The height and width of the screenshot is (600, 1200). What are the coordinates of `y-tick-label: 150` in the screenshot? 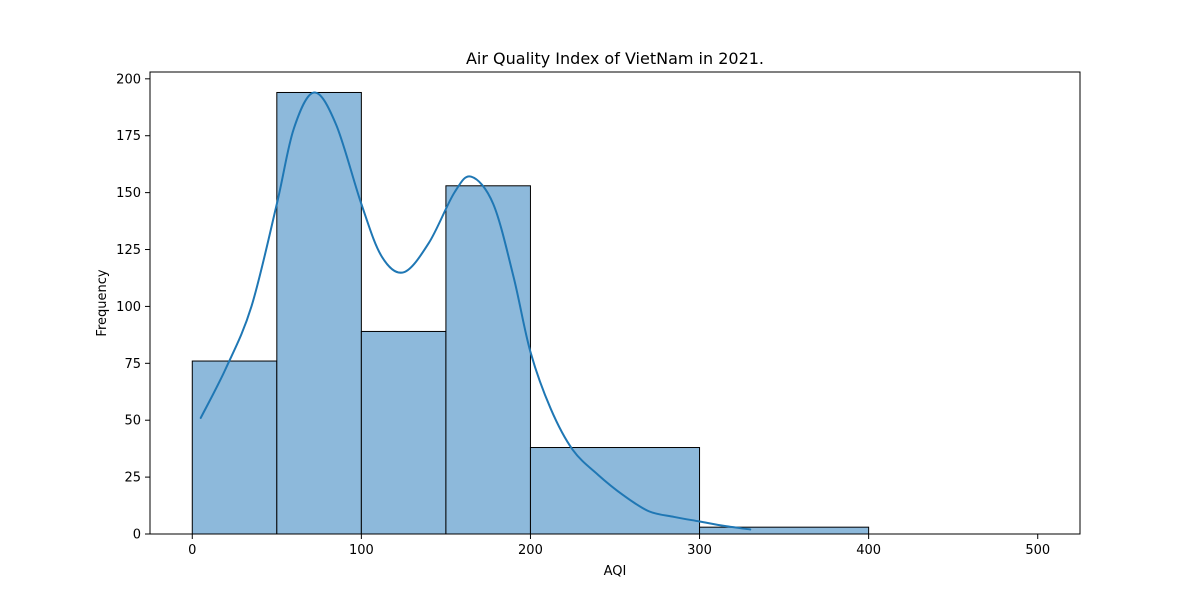 It's located at (128, 193).